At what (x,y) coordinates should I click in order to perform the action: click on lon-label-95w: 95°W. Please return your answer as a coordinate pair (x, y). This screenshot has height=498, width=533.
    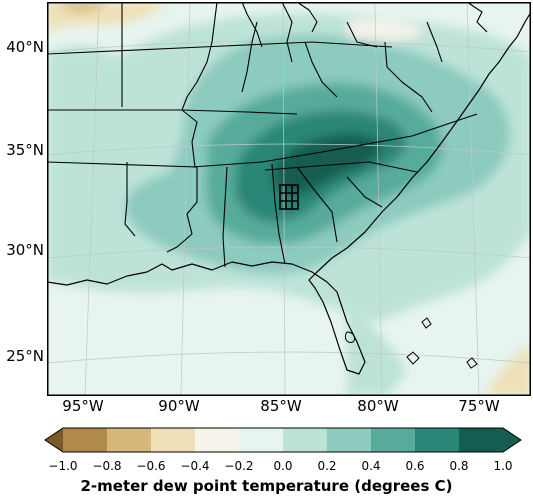
    Looking at the image, I should click on (83, 406).